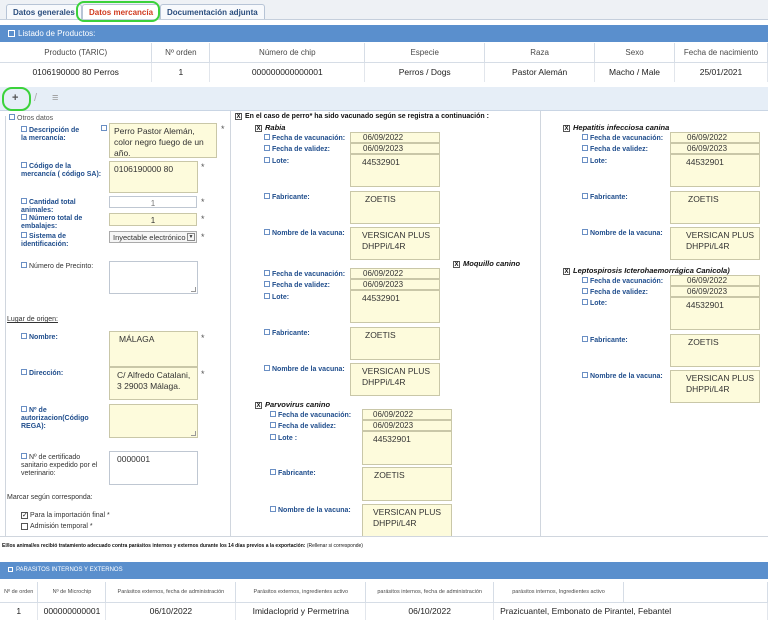  Describe the element at coordinates (153, 421) in the screenshot. I see `rega-field` at that location.